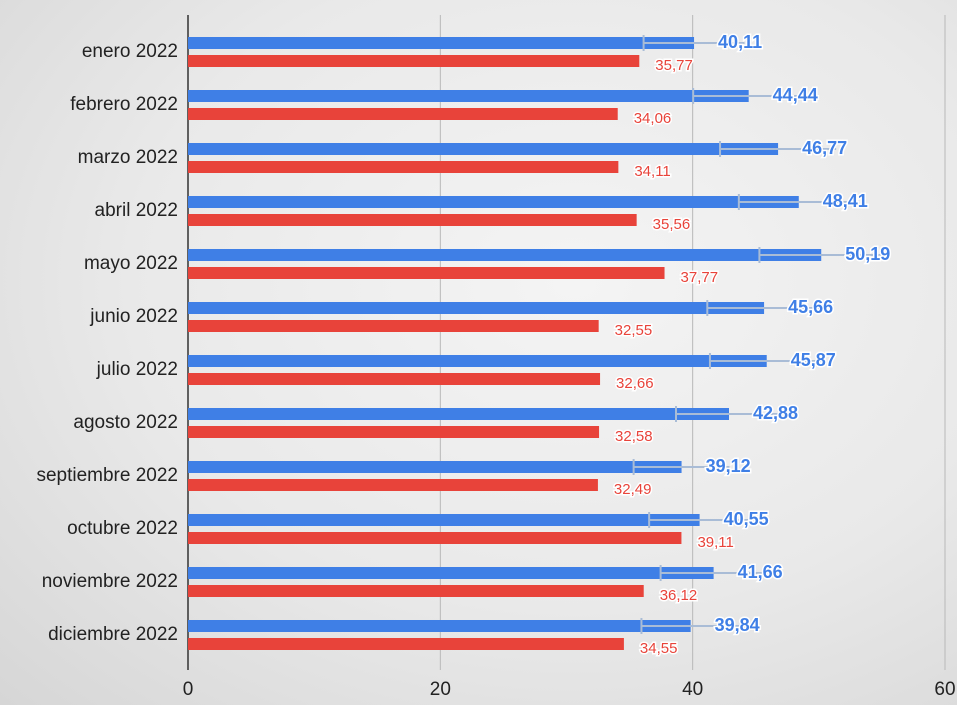 This screenshot has width=957, height=705. What do you see at coordinates (128, 157) in the screenshot?
I see `y-tick-label: marzo 2022` at bounding box center [128, 157].